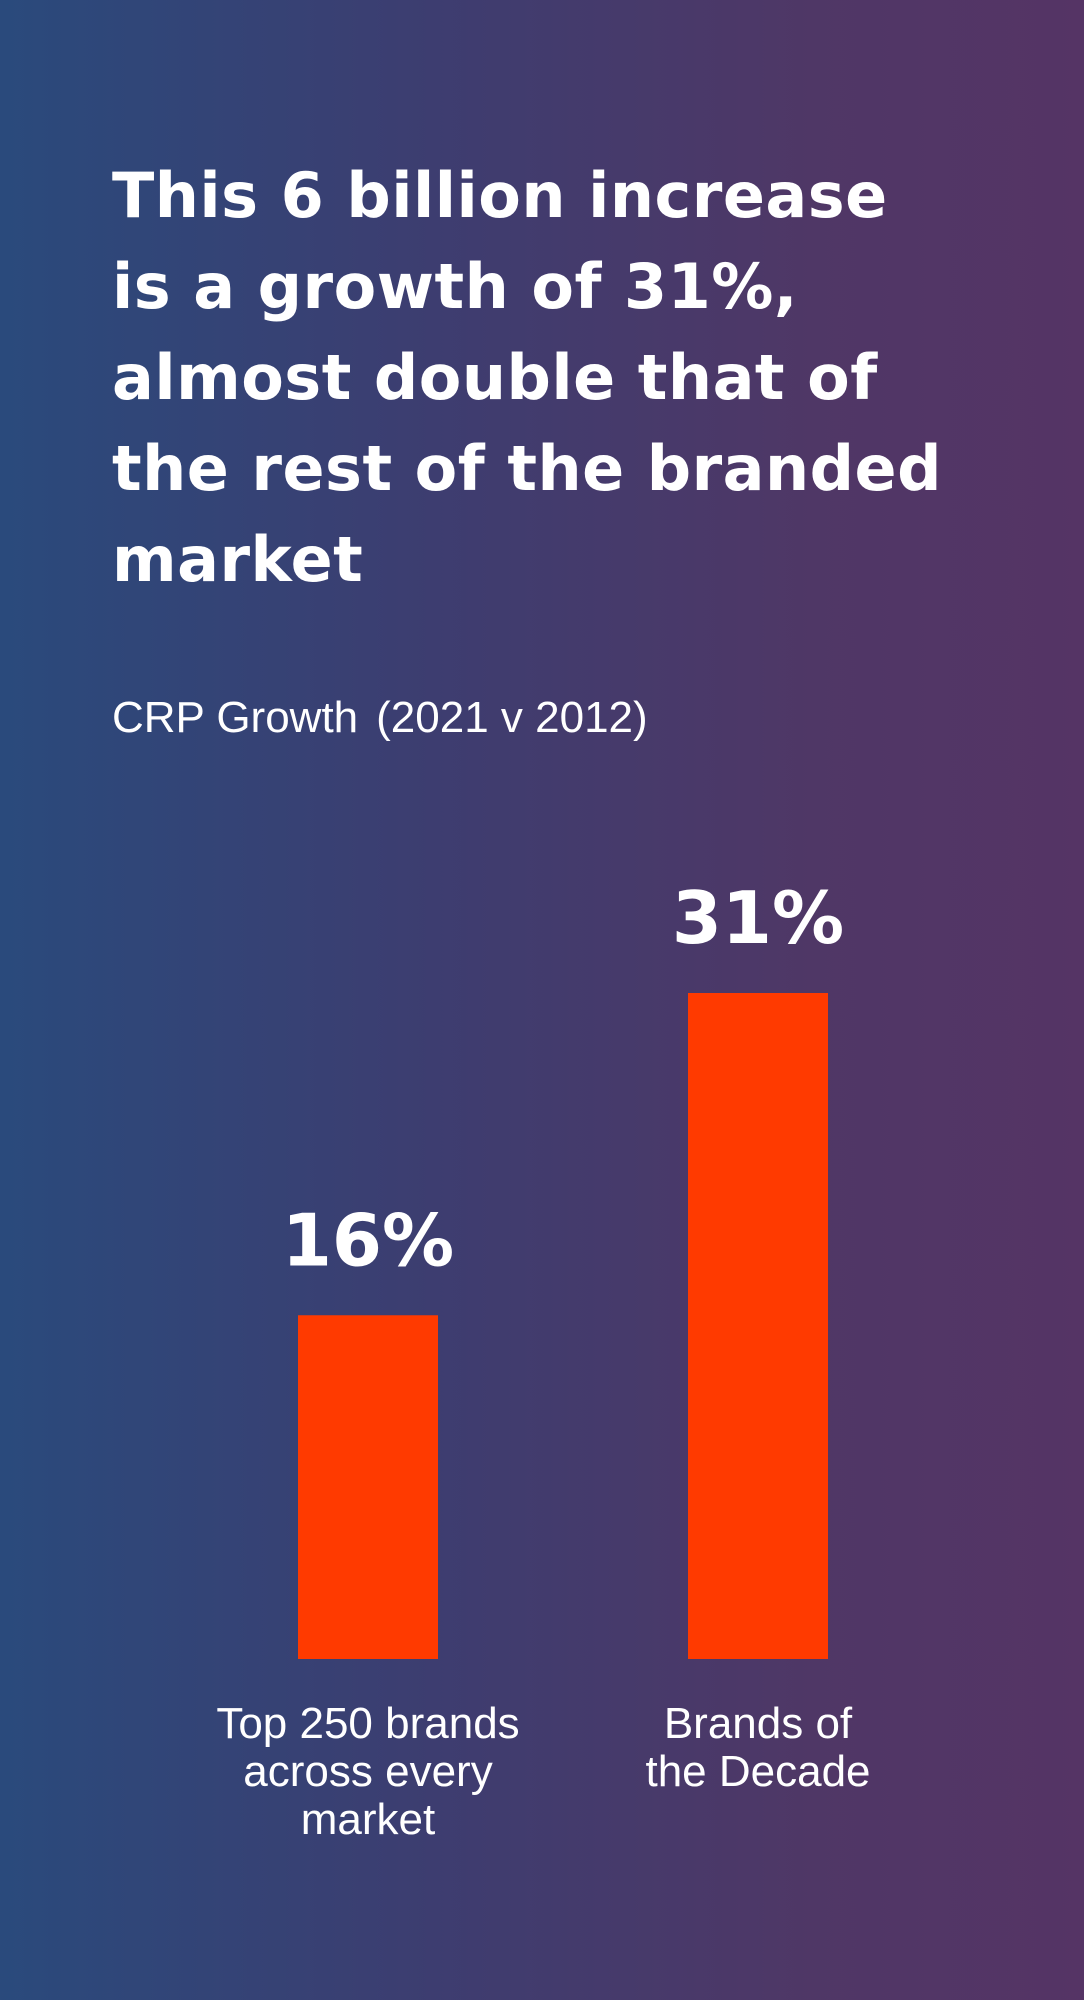 This screenshot has height=2000, width=1084. Describe the element at coordinates (758, 1771) in the screenshot. I see `category-label-line: the Decade` at that location.